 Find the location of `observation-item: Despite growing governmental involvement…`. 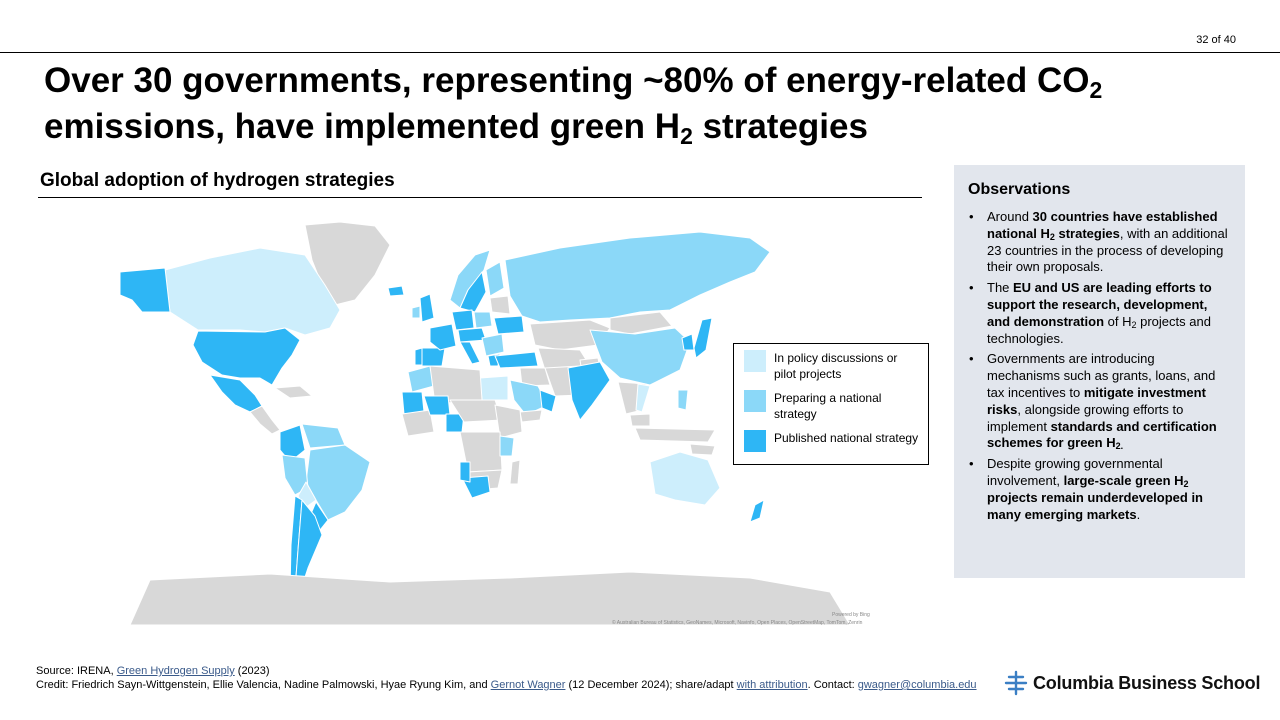

observation-item: Despite growing governmental involvement… is located at coordinates (1099, 489).